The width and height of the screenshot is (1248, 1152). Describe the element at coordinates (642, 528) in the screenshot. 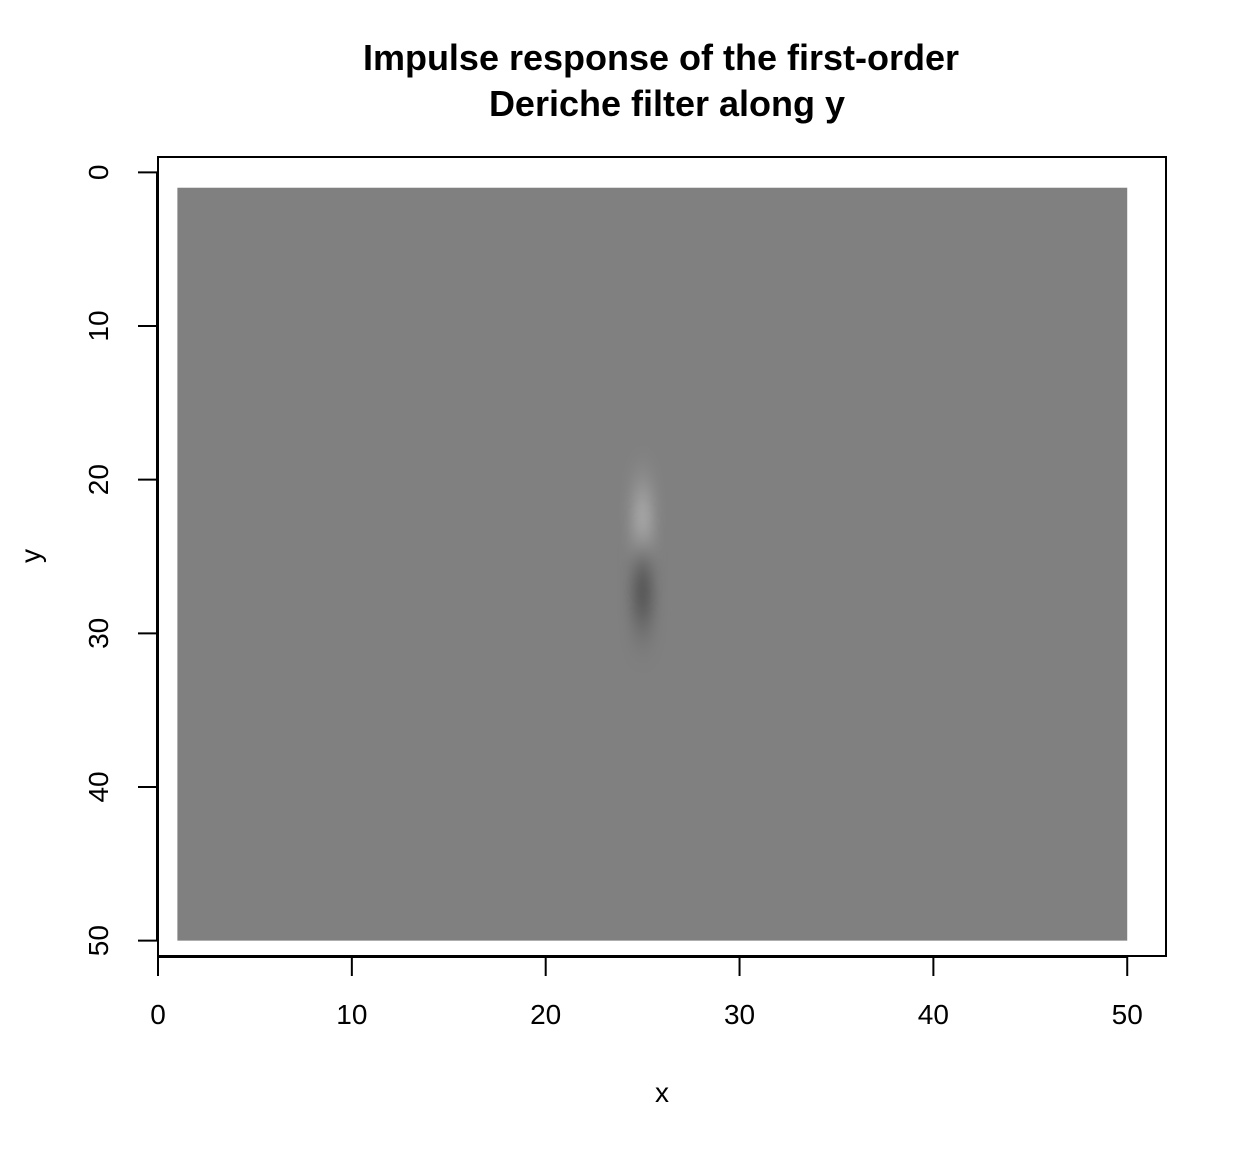

I see `positive-response-lobe` at that location.